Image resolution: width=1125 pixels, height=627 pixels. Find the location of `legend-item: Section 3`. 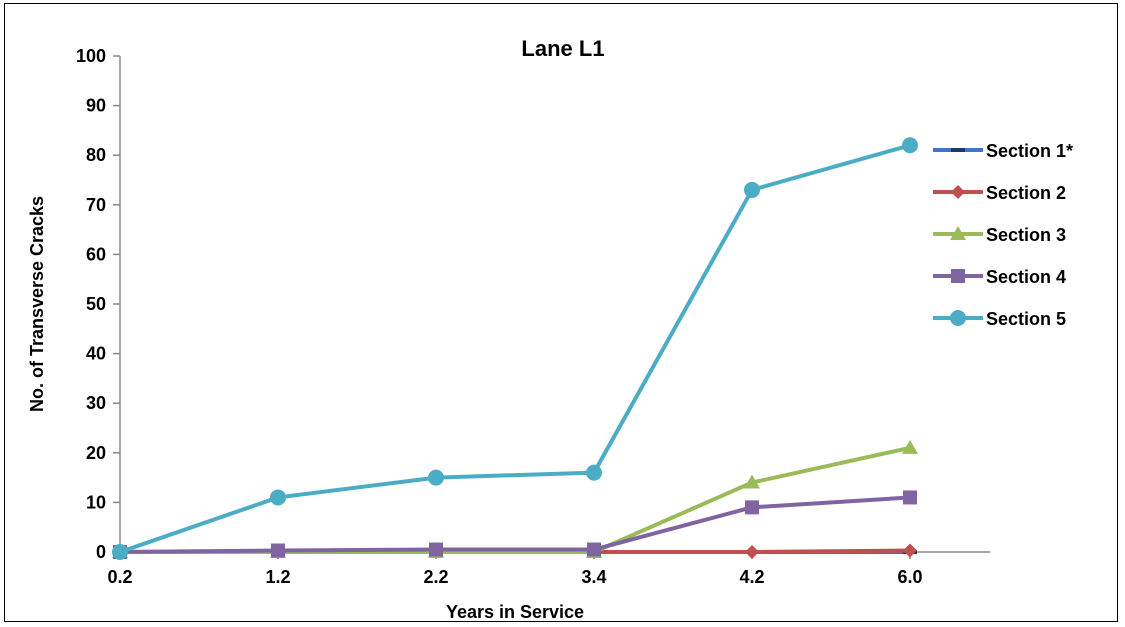

legend-item: Section 3 is located at coordinates (999, 235).